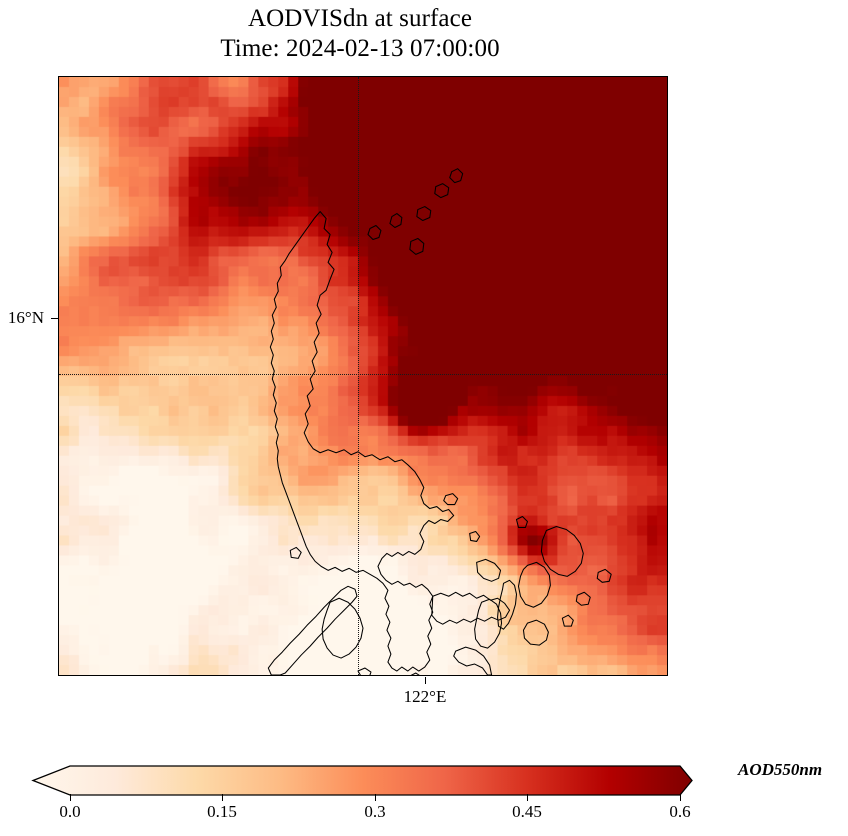 This screenshot has width=848, height=836. What do you see at coordinates (54, 318) in the screenshot?
I see `tick-latitude-16n` at bounding box center [54, 318].